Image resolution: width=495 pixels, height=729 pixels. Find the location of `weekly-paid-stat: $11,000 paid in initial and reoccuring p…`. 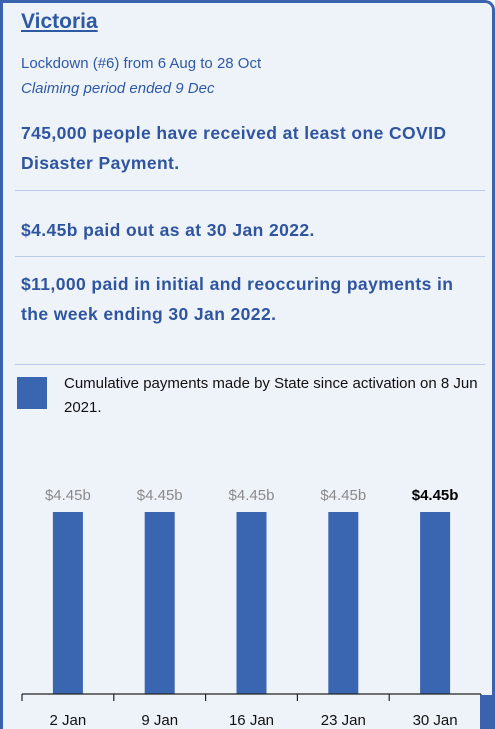

weekly-paid-stat: $11,000 paid in initial and reoccuring p… is located at coordinates (237, 299).